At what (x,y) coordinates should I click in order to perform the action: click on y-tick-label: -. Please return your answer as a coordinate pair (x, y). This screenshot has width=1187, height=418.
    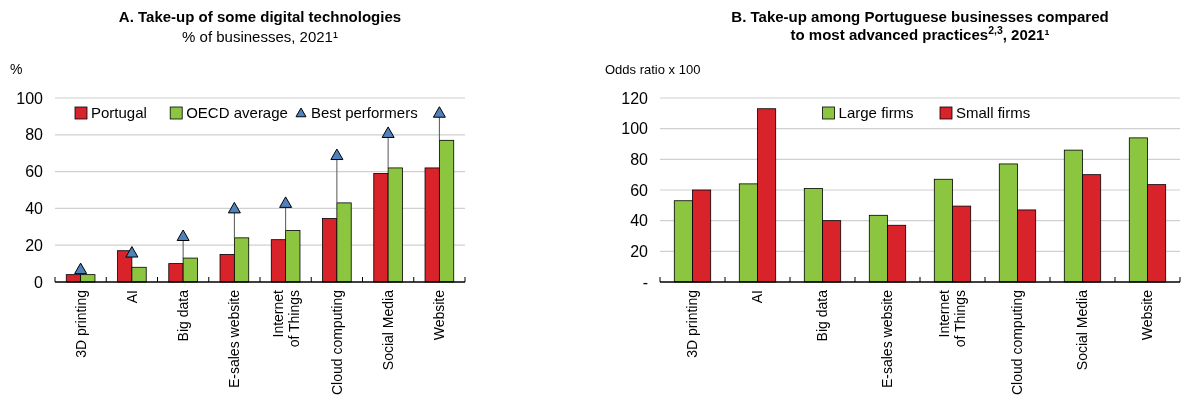
    Looking at the image, I should click on (645, 282).